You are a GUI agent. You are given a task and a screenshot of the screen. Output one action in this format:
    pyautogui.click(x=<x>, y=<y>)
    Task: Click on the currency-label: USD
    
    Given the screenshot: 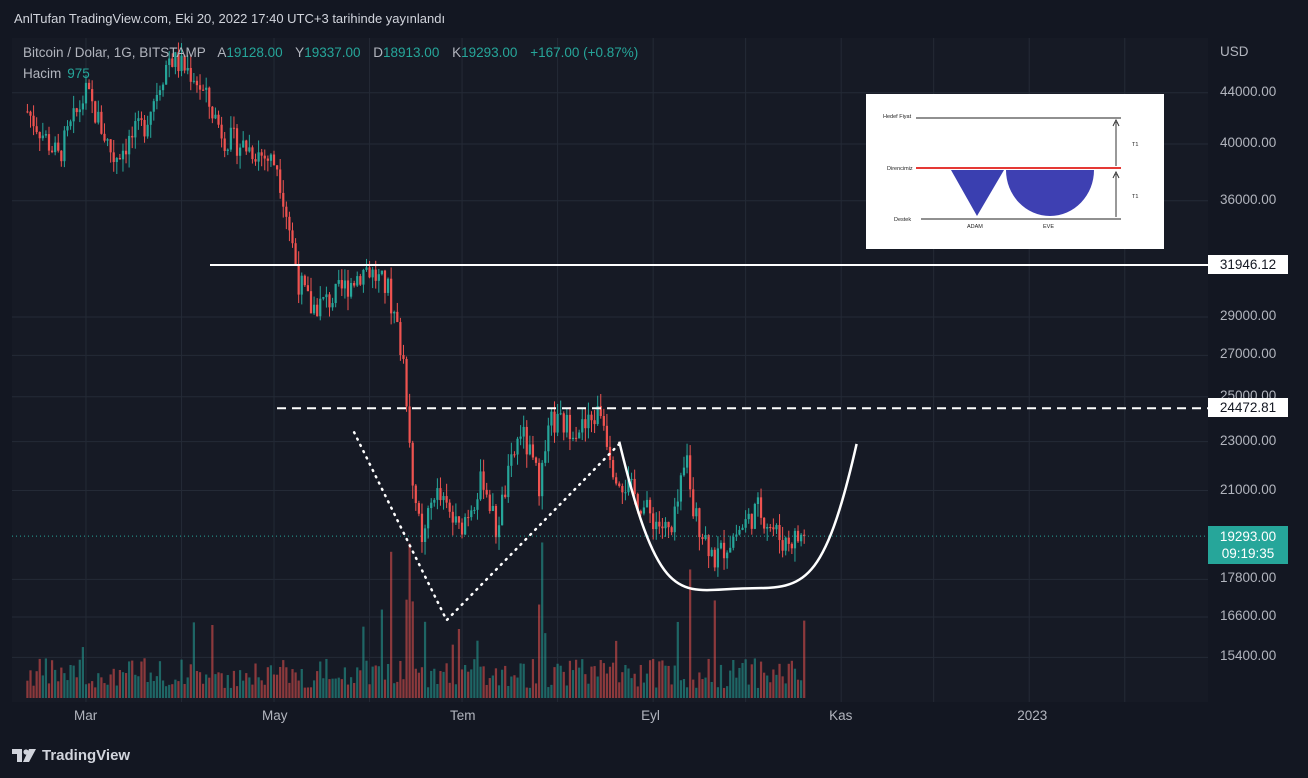 What is the action you would take?
    pyautogui.click(x=1234, y=51)
    